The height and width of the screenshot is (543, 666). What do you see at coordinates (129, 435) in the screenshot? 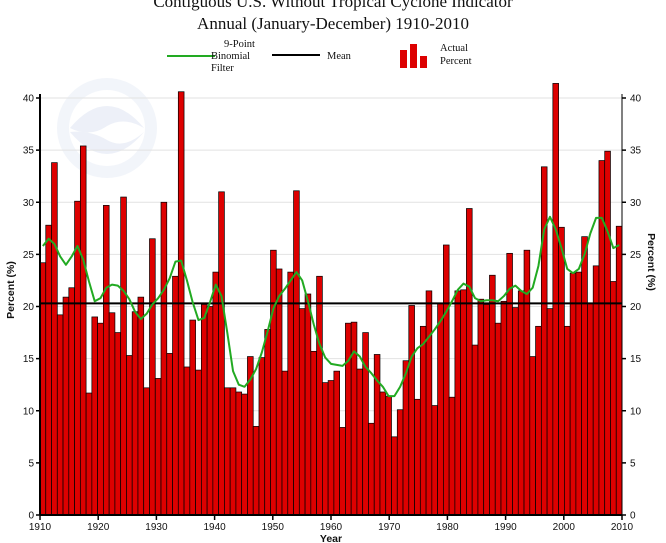
I see `bar-1925` at bounding box center [129, 435].